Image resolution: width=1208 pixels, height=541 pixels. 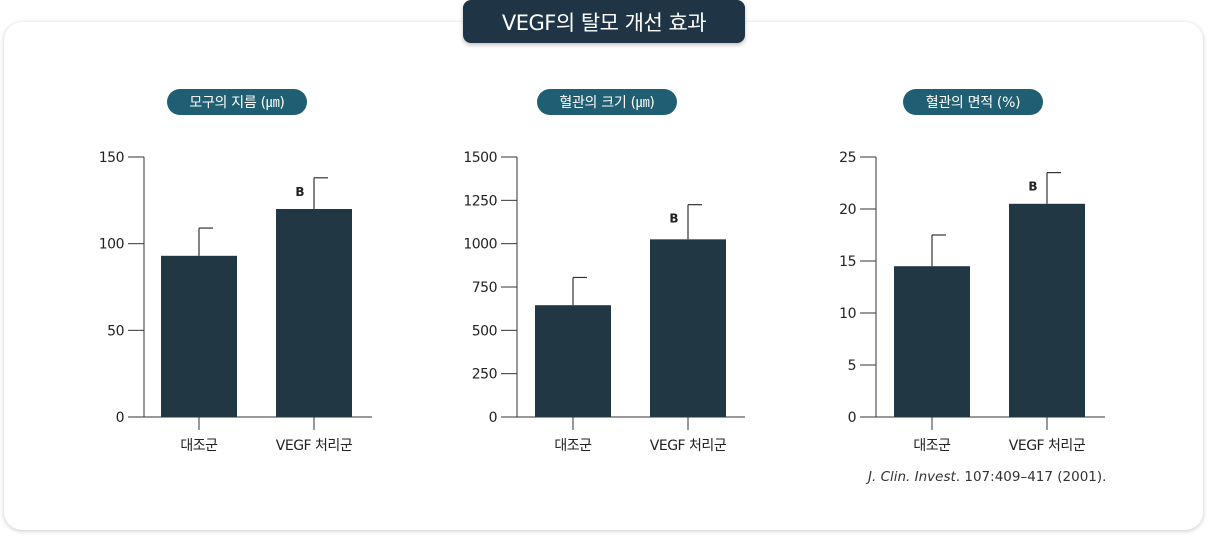 What do you see at coordinates (111, 158) in the screenshot?
I see `chart-1-y-tick-label: 150` at bounding box center [111, 158].